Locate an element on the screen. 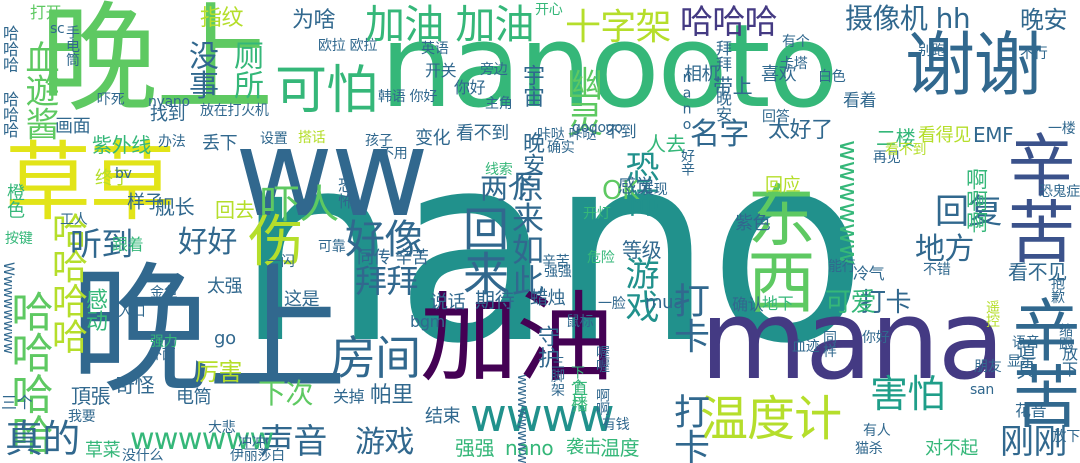  word-106: 找到 is located at coordinates (168, 114).